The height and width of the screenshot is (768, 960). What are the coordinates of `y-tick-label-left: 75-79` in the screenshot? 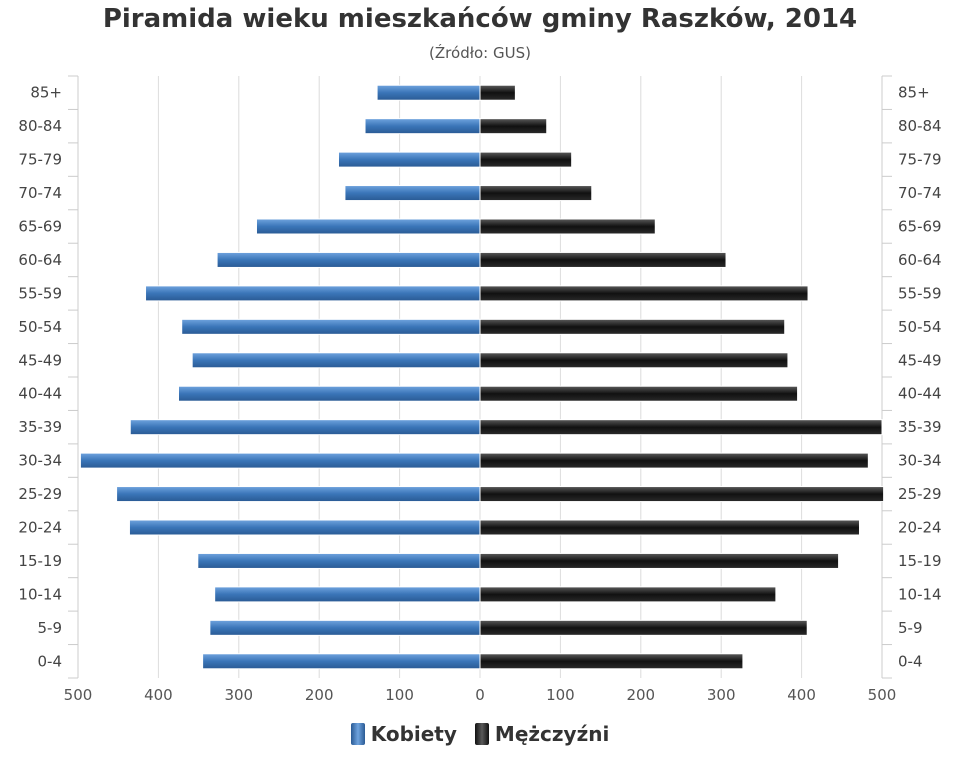 It's located at (40, 160).